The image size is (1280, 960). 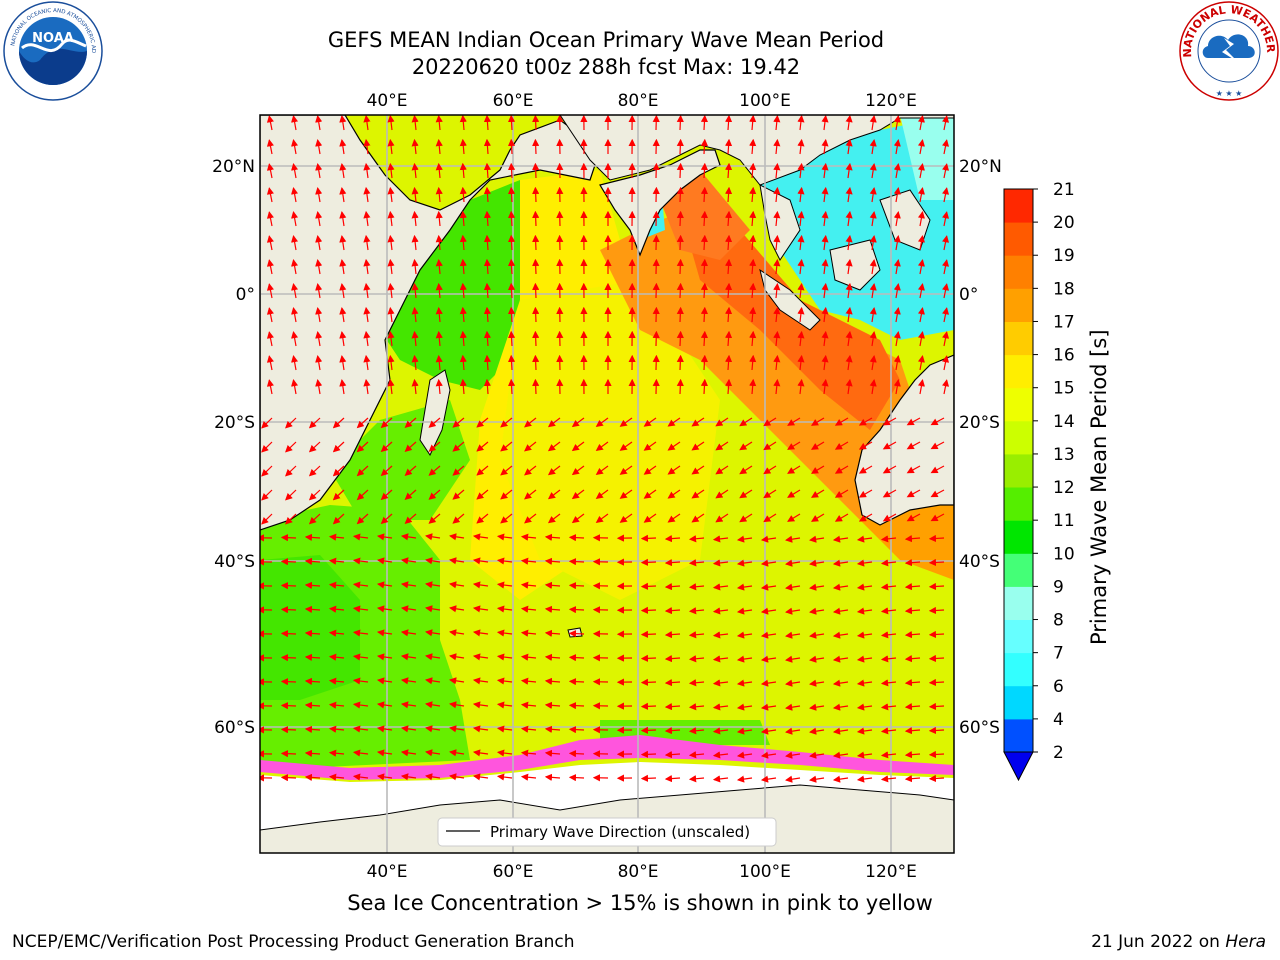 What do you see at coordinates (1064, 190) in the screenshot?
I see `colorbar-tick-label: 21` at bounding box center [1064, 190].